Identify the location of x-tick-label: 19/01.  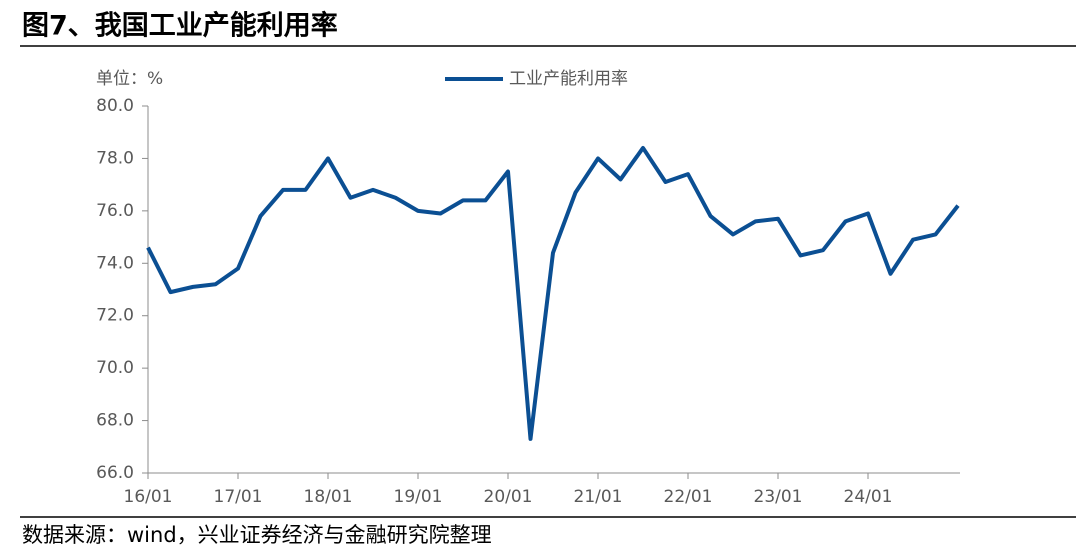
(418, 497).